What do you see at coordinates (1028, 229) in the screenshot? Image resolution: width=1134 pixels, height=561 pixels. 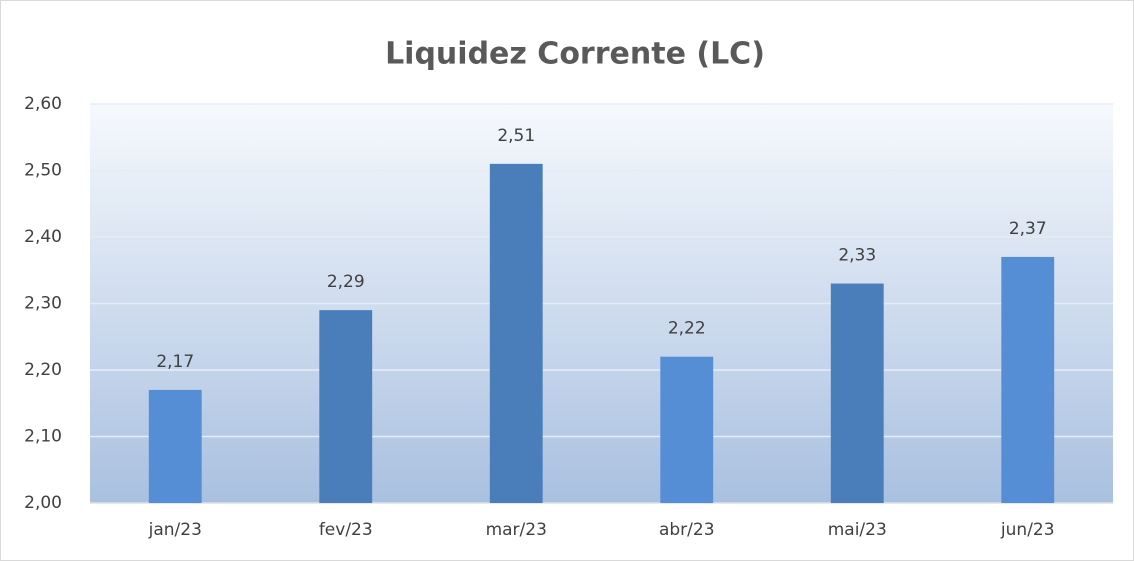 I see `data-label: 2,37` at bounding box center [1028, 229].